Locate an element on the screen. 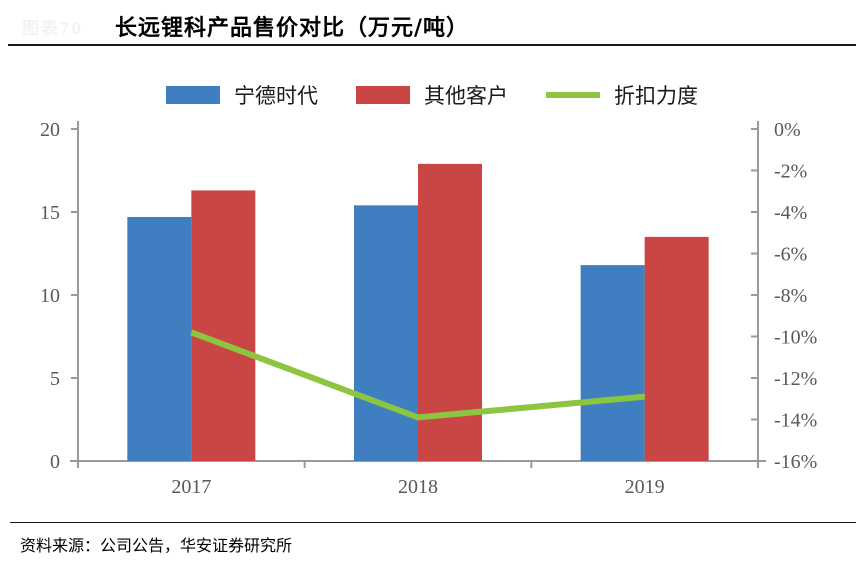 The image size is (864, 566). chart-title: 长远锂科产品售价对比（万元/吨） is located at coordinates (292, 28).